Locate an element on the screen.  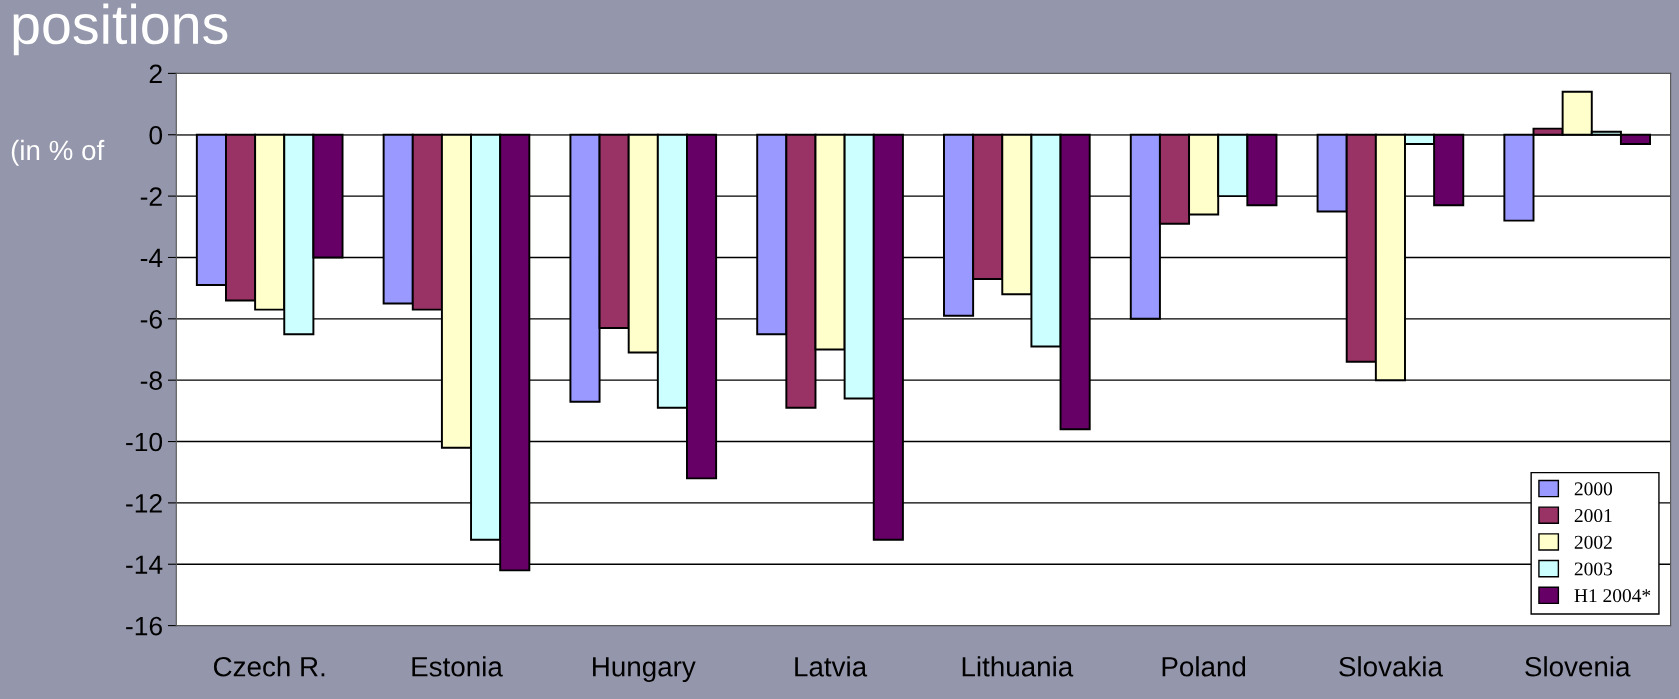
x-tick-label: Latvia is located at coordinates (831, 666).